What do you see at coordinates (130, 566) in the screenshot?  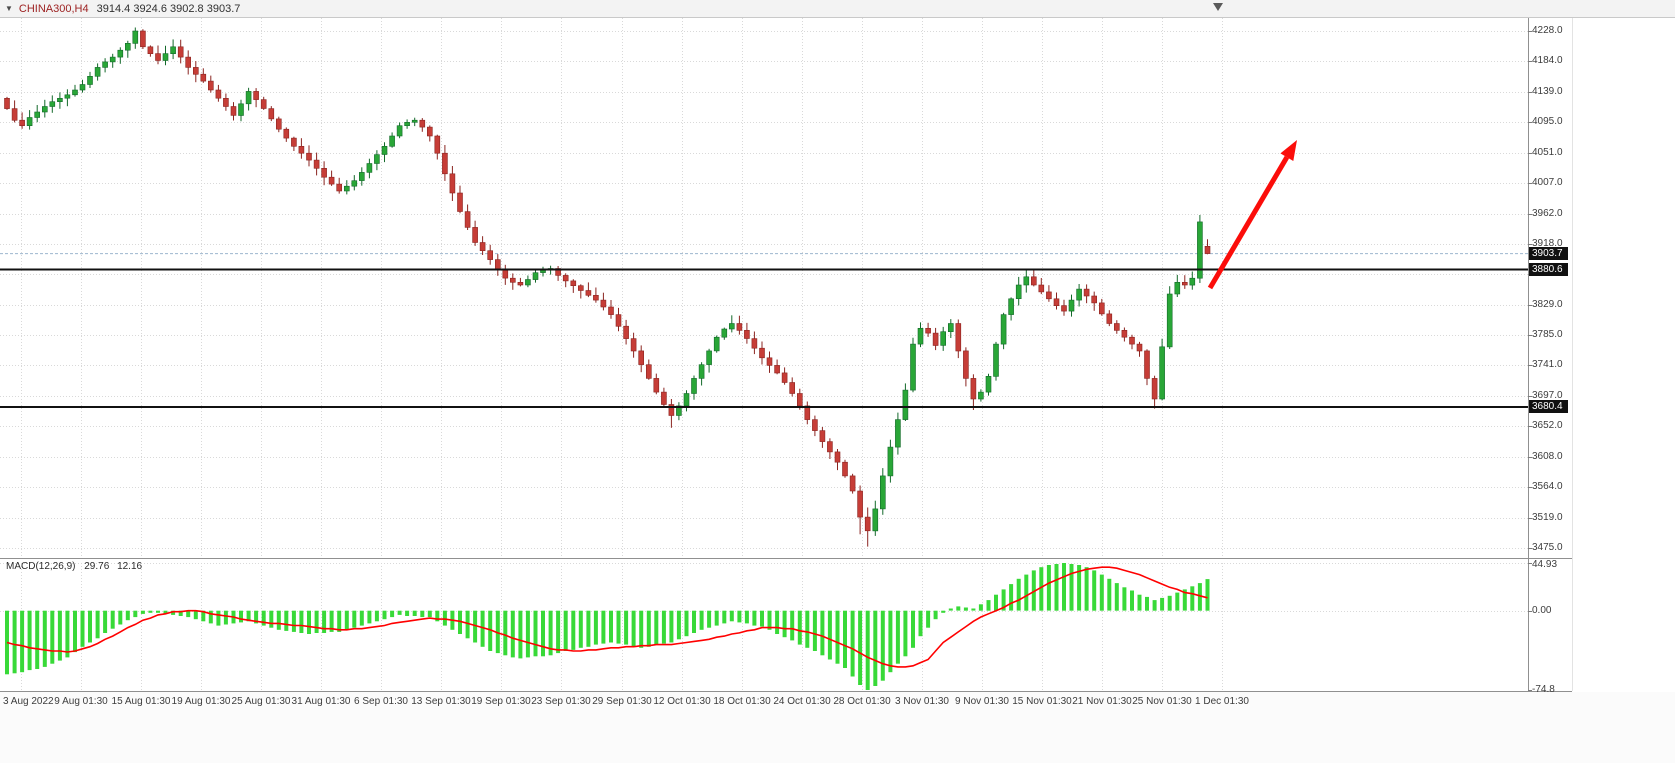 I see `macd-signal-value: 12.16` at bounding box center [130, 566].